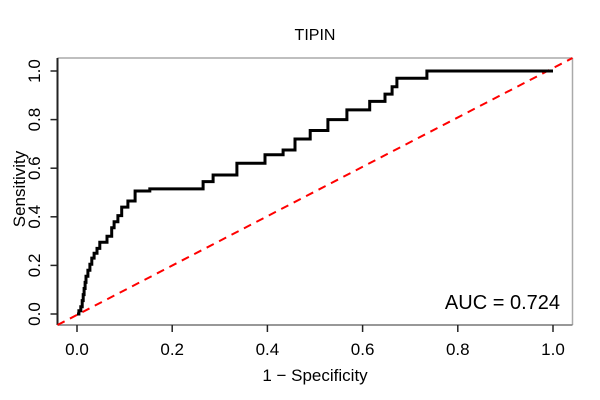 Image resolution: width=600 pixels, height=400 pixels. What do you see at coordinates (458, 349) in the screenshot?
I see `x-tick-label: 0.8` at bounding box center [458, 349].